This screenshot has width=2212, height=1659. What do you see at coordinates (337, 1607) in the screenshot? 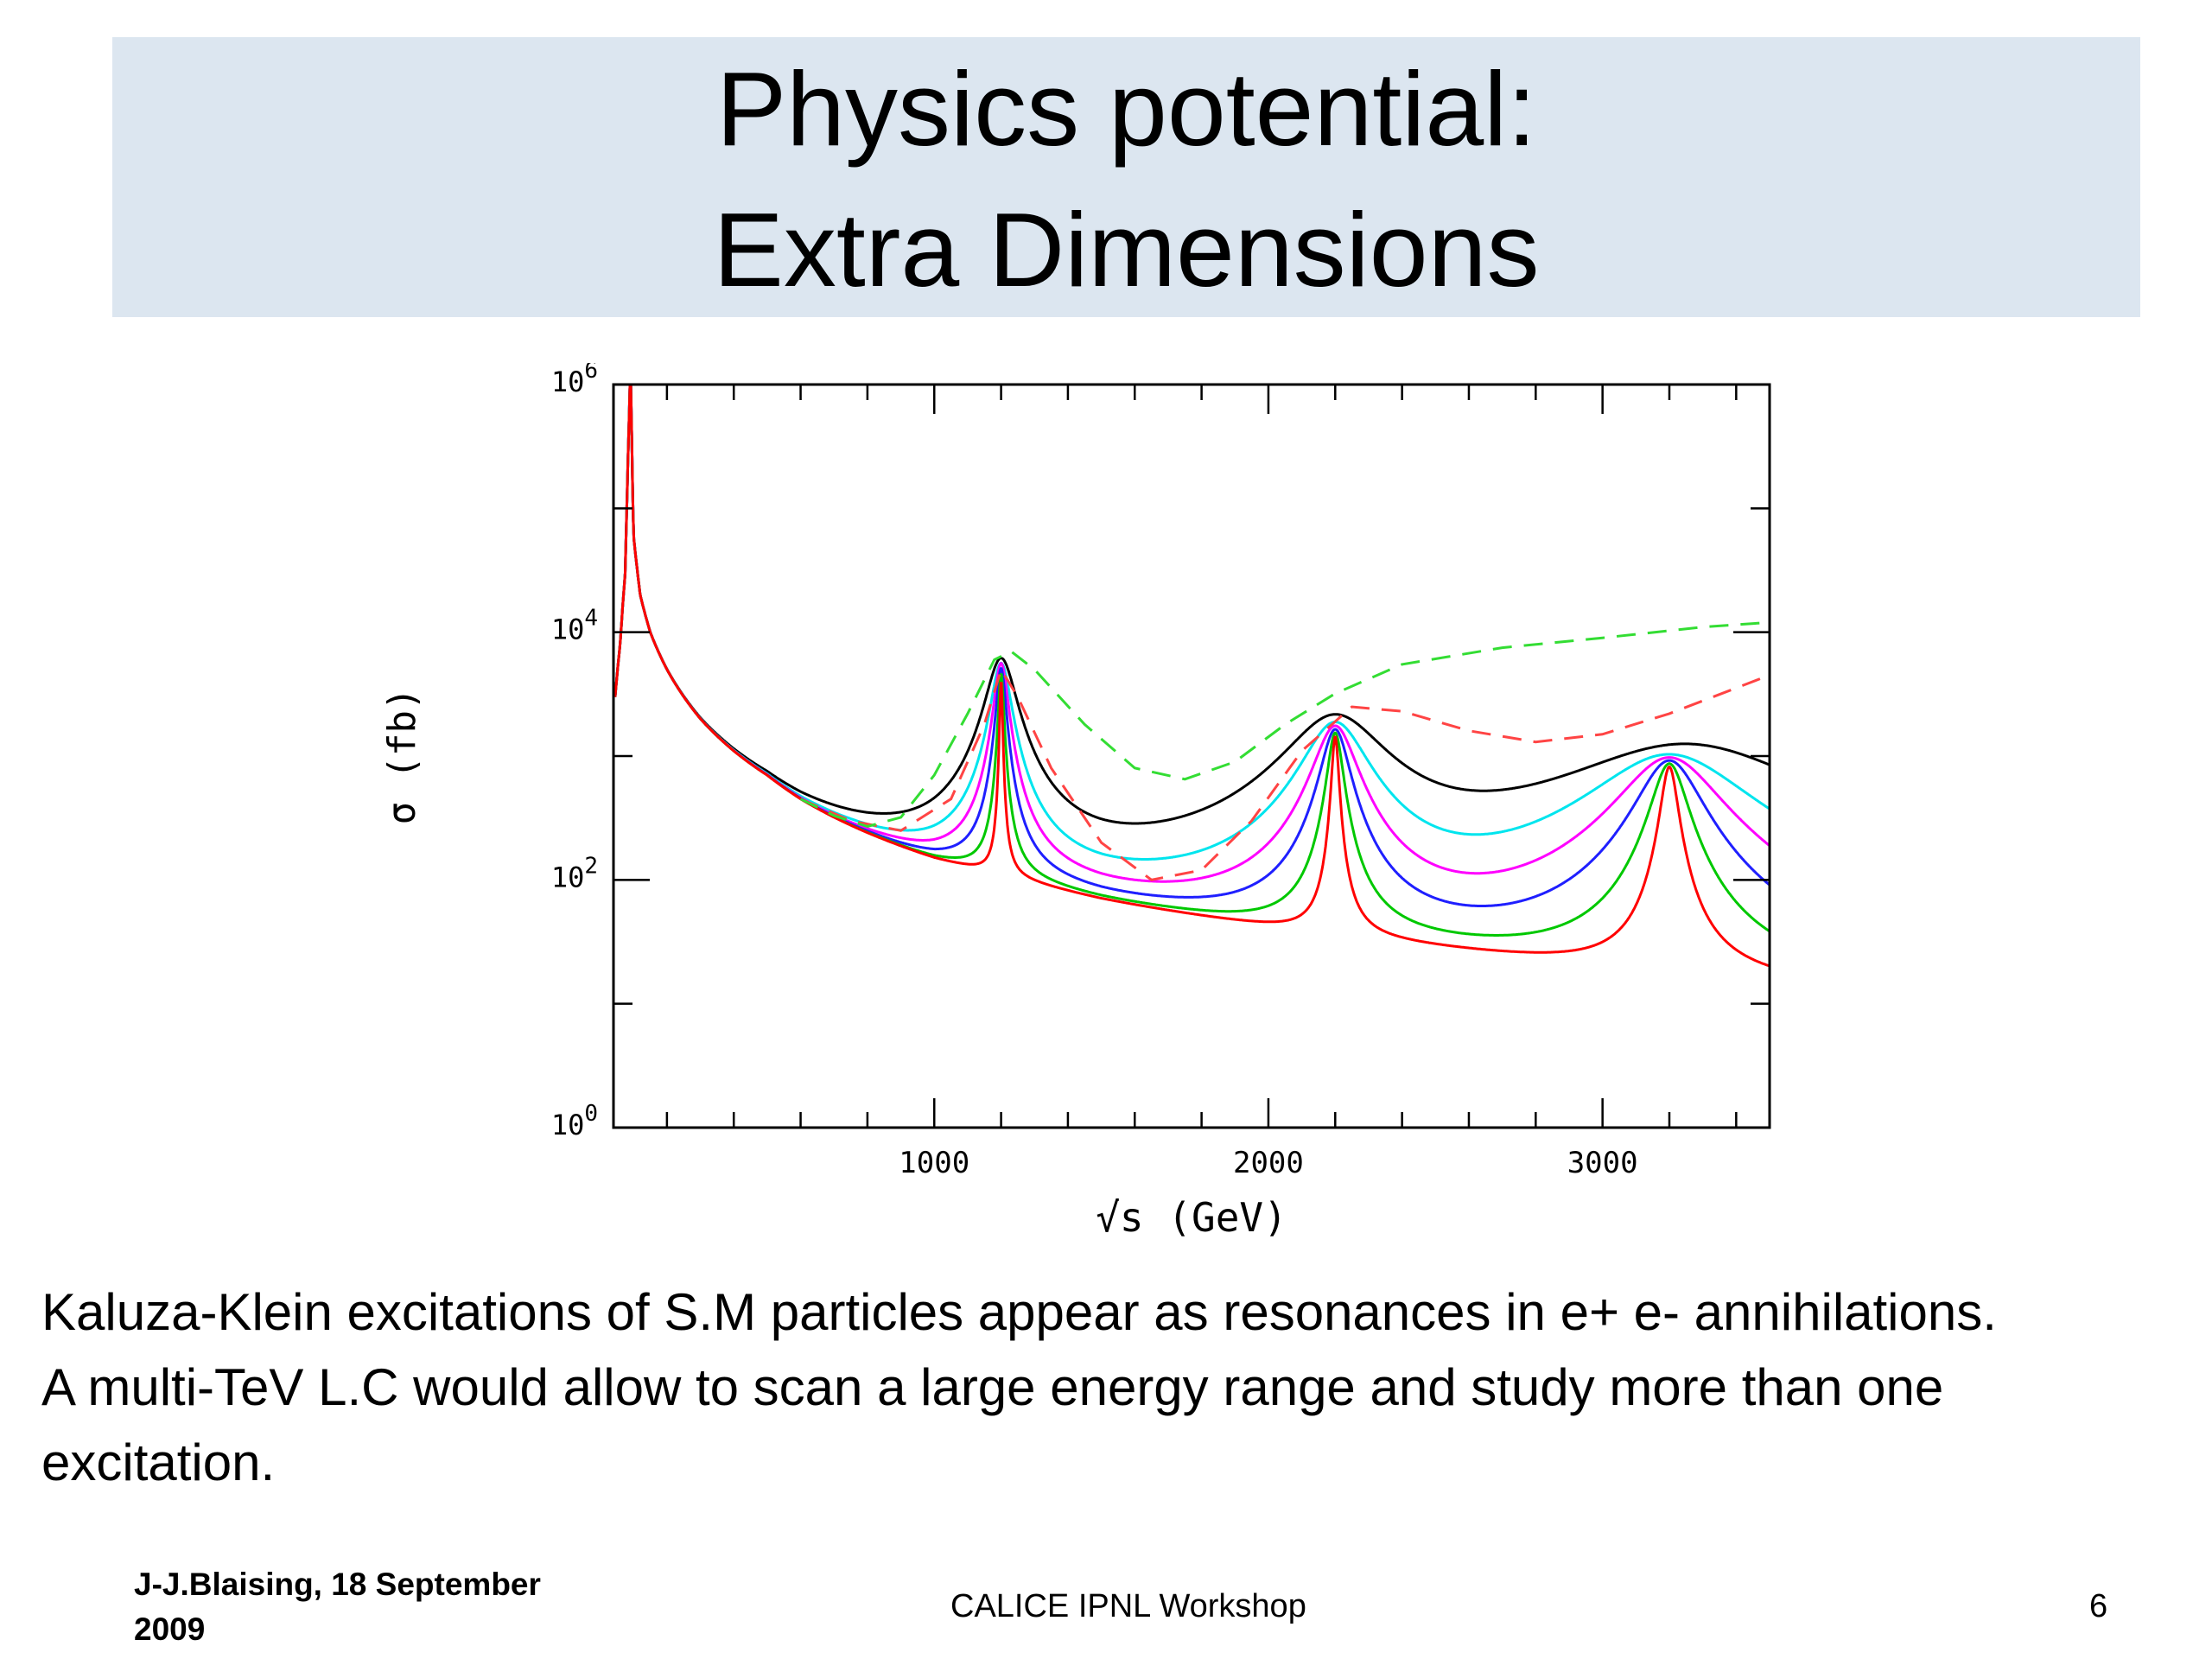
I see `footer-author: J-J.Blaising, 18 September 2009` at bounding box center [337, 1607].